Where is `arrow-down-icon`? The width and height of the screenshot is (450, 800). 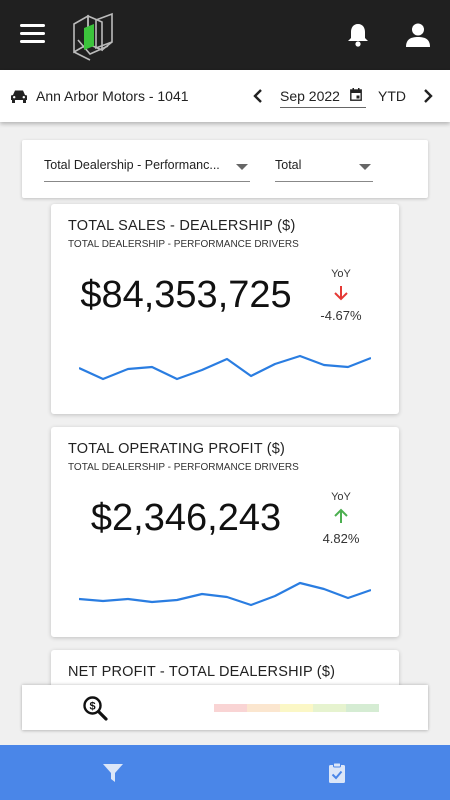
arrow-down-icon is located at coordinates (341, 293).